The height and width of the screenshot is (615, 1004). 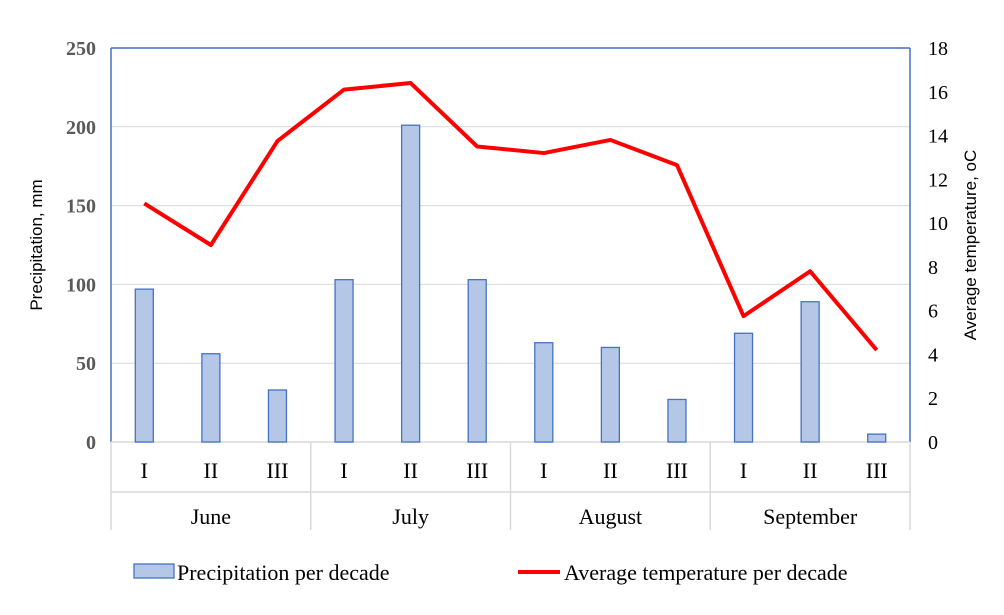 I want to click on y2-tick-label: 18, so click(x=938, y=49).